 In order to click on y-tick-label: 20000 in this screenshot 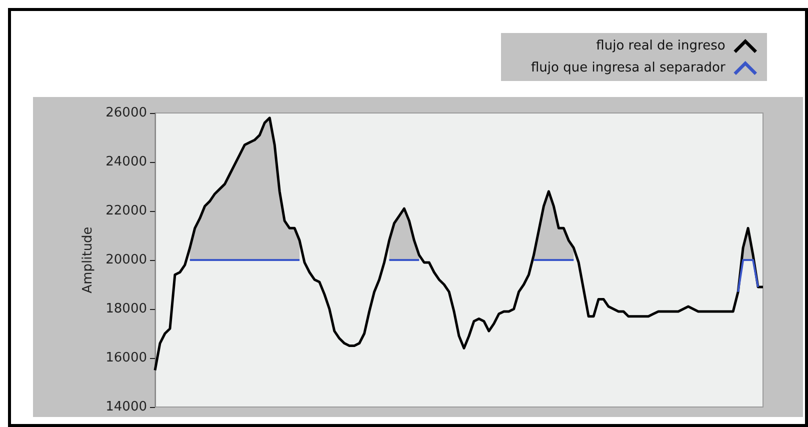, I will do `click(126, 260)`.